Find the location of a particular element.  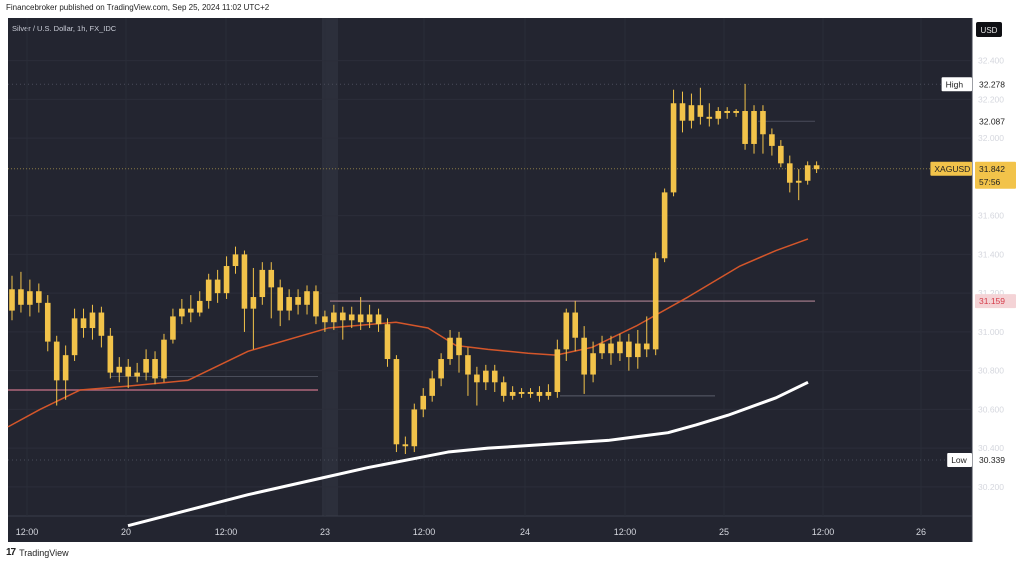

level-32087-label-text: 32.087 is located at coordinates (992, 121).